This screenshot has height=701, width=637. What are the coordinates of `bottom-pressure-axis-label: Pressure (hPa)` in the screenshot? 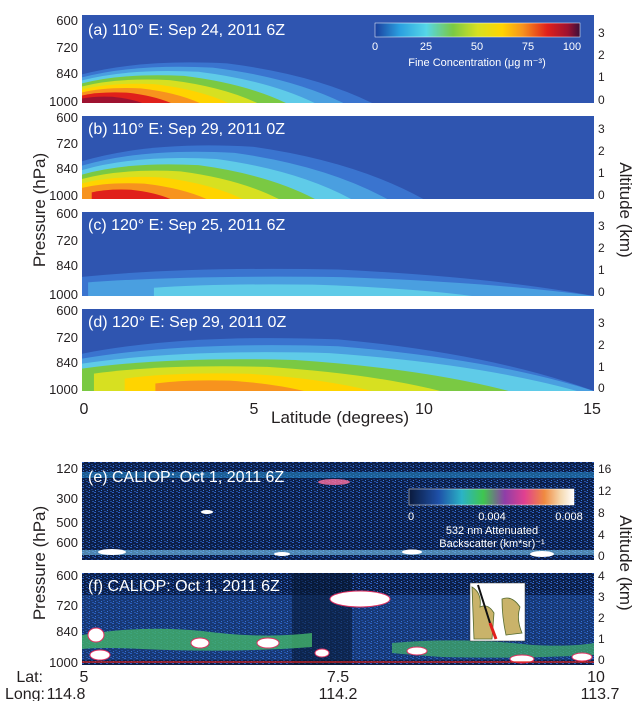 It's located at (39, 563).